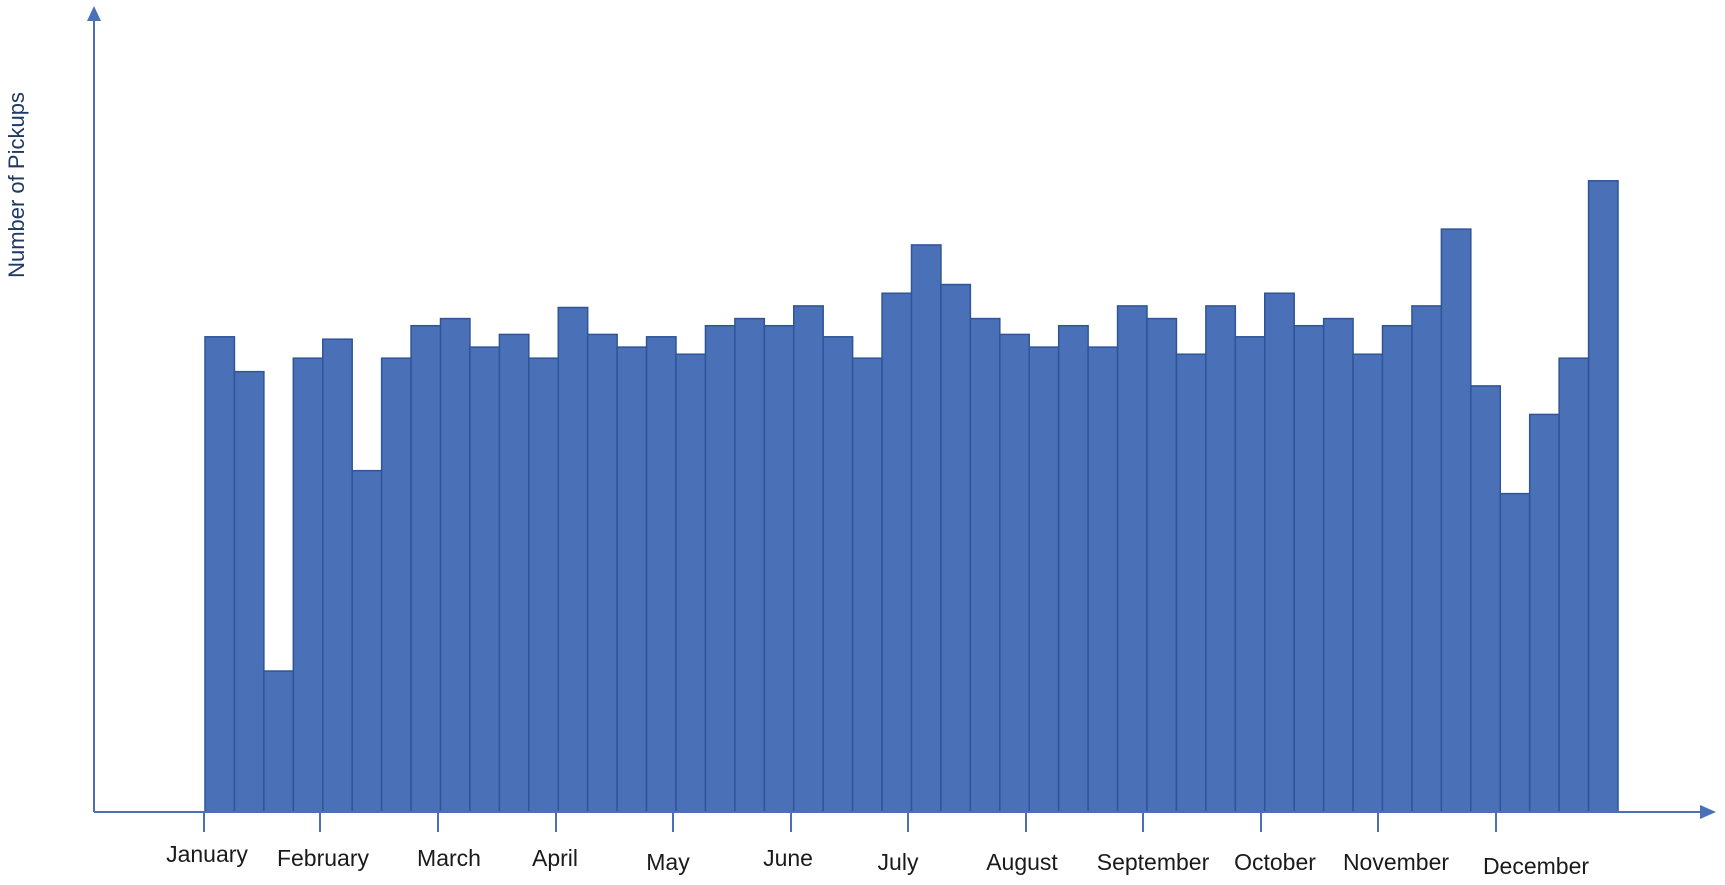 The image size is (1725, 885). I want to click on x-tick-label-november: November, so click(1396, 862).